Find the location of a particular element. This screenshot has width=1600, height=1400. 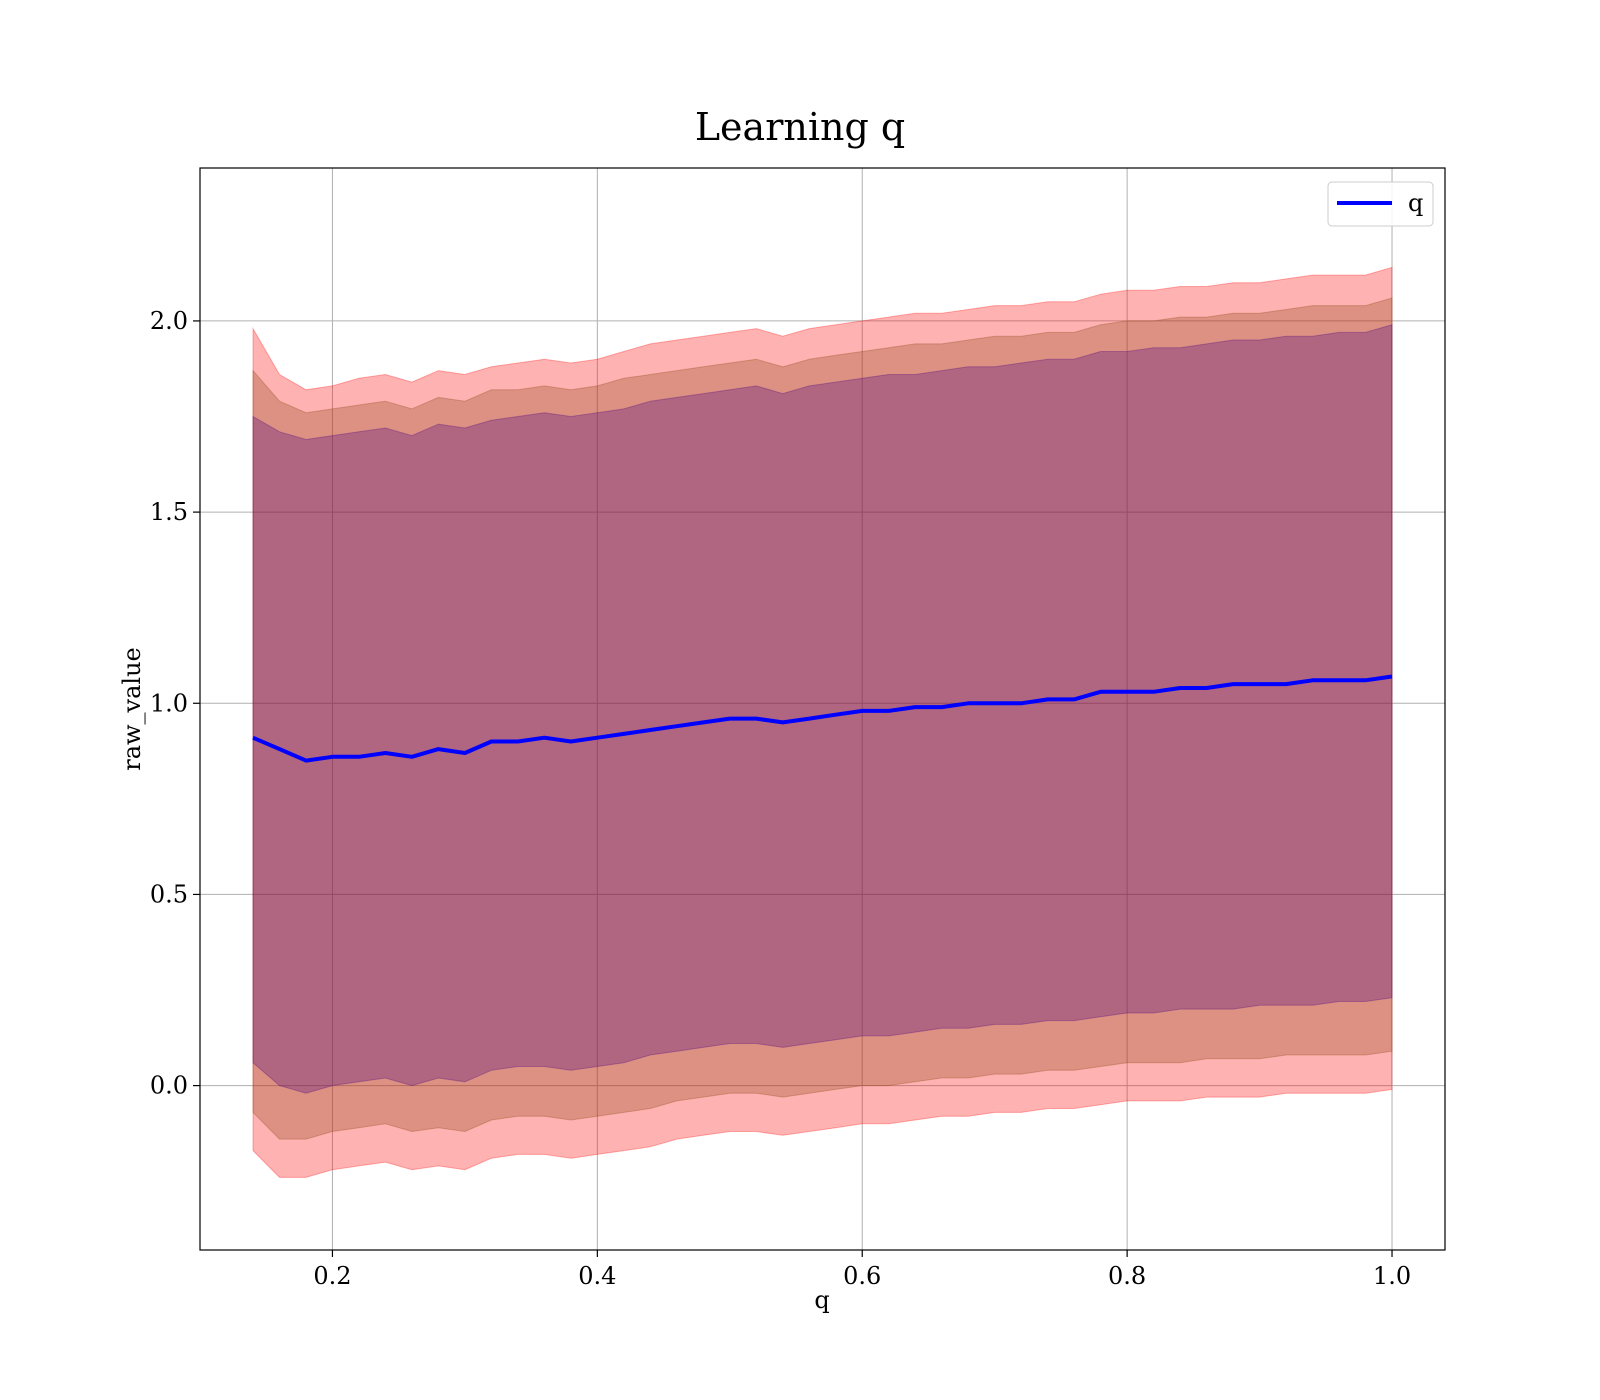

y-tick-label: 1.0 is located at coordinates (169, 703).